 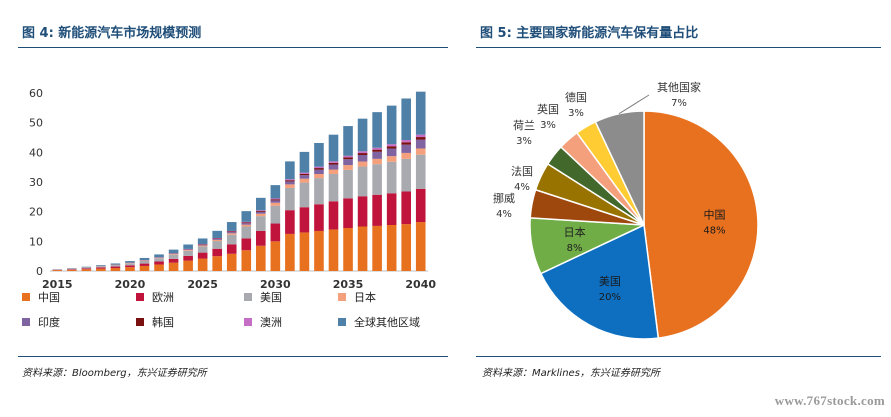 I want to click on legend-label: 全球其他区域, so click(x=387, y=322).